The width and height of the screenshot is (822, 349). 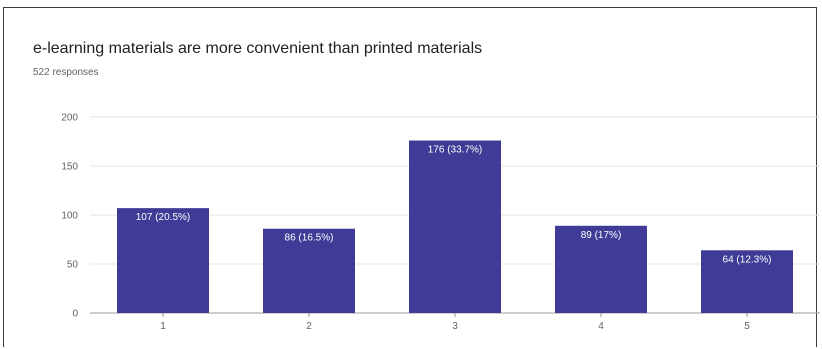 What do you see at coordinates (747, 326) in the screenshot?
I see `x-tick-label: 5` at bounding box center [747, 326].